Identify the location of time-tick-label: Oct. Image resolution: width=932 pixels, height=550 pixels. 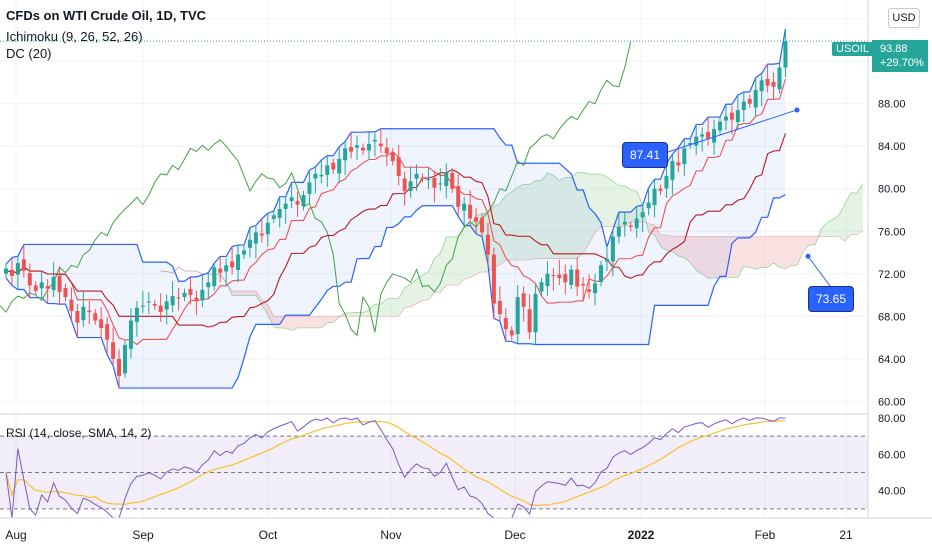
(268, 535).